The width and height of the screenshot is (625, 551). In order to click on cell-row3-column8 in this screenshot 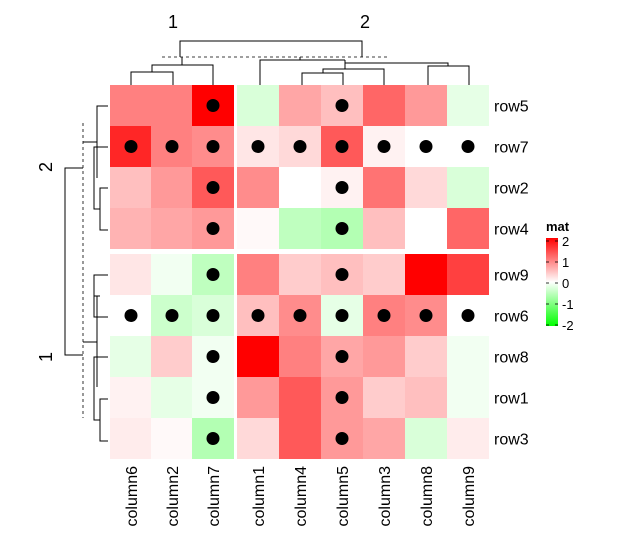, I will do `click(426, 438)`.